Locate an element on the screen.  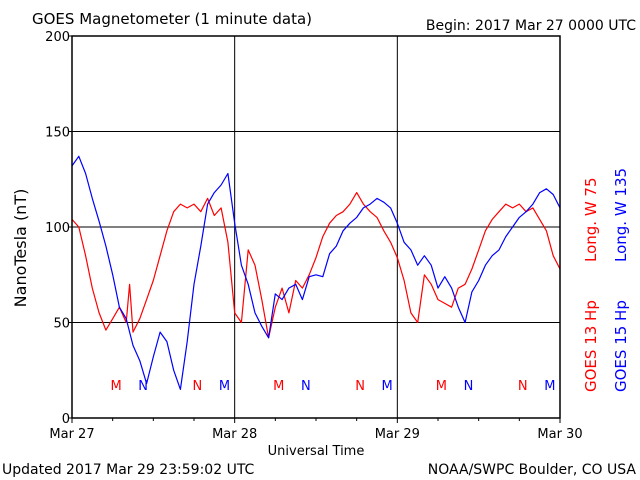
x-tick-label: Mar 29 is located at coordinates (397, 434).